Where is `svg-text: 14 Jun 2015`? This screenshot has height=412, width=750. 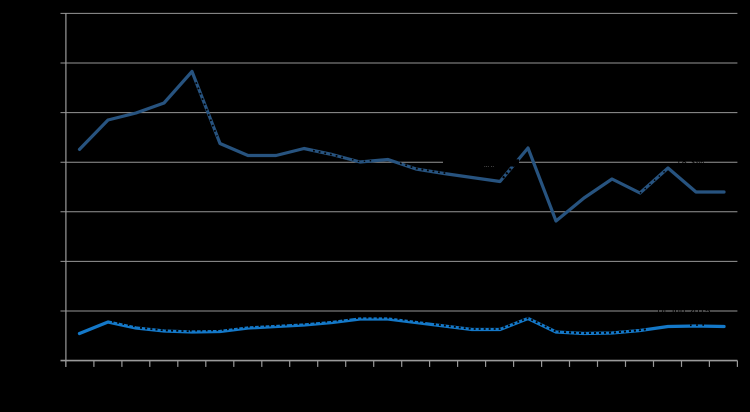
svg-text: 14 Jun 2015 is located at coordinates (682, 312).